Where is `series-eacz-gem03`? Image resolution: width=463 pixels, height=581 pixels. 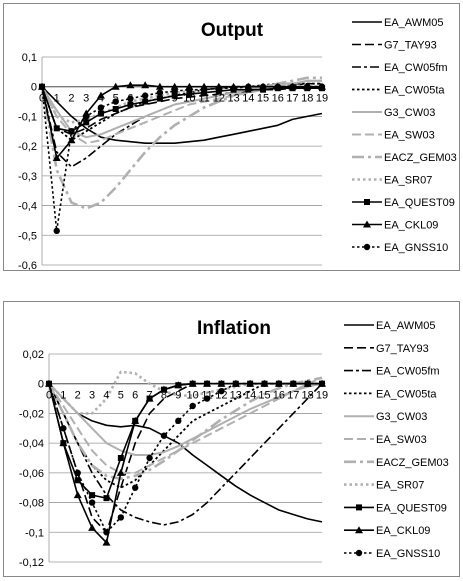
series-eacz-gem03 is located at coordinates (181, 143).